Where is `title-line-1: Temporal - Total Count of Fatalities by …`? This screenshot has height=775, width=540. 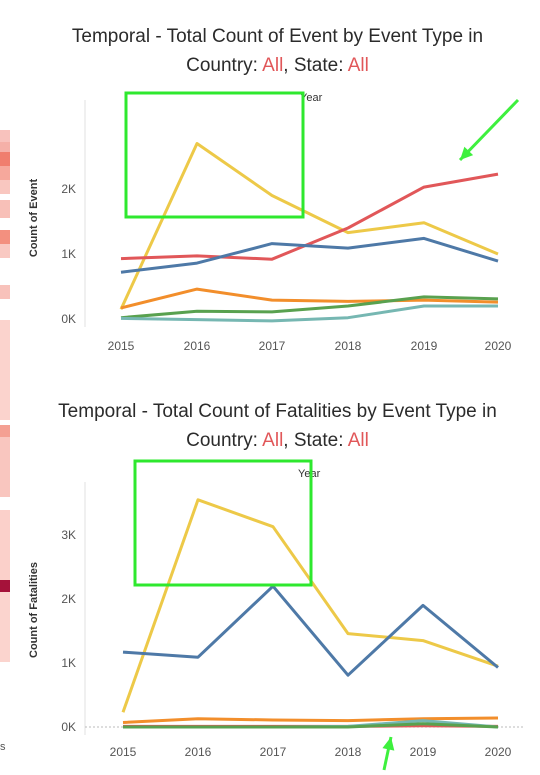
title-line-1: Temporal - Total Count of Fatalities by … is located at coordinates (277, 411).